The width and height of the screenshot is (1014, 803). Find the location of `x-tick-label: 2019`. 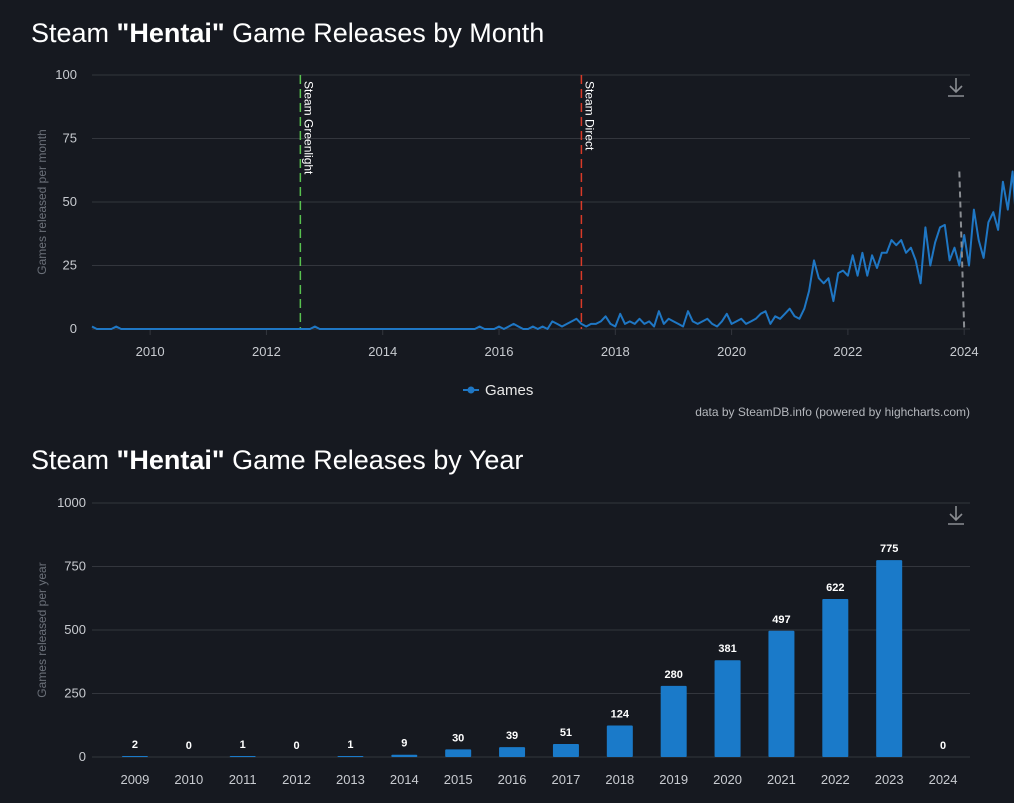

x-tick-label: 2019 is located at coordinates (673, 779).